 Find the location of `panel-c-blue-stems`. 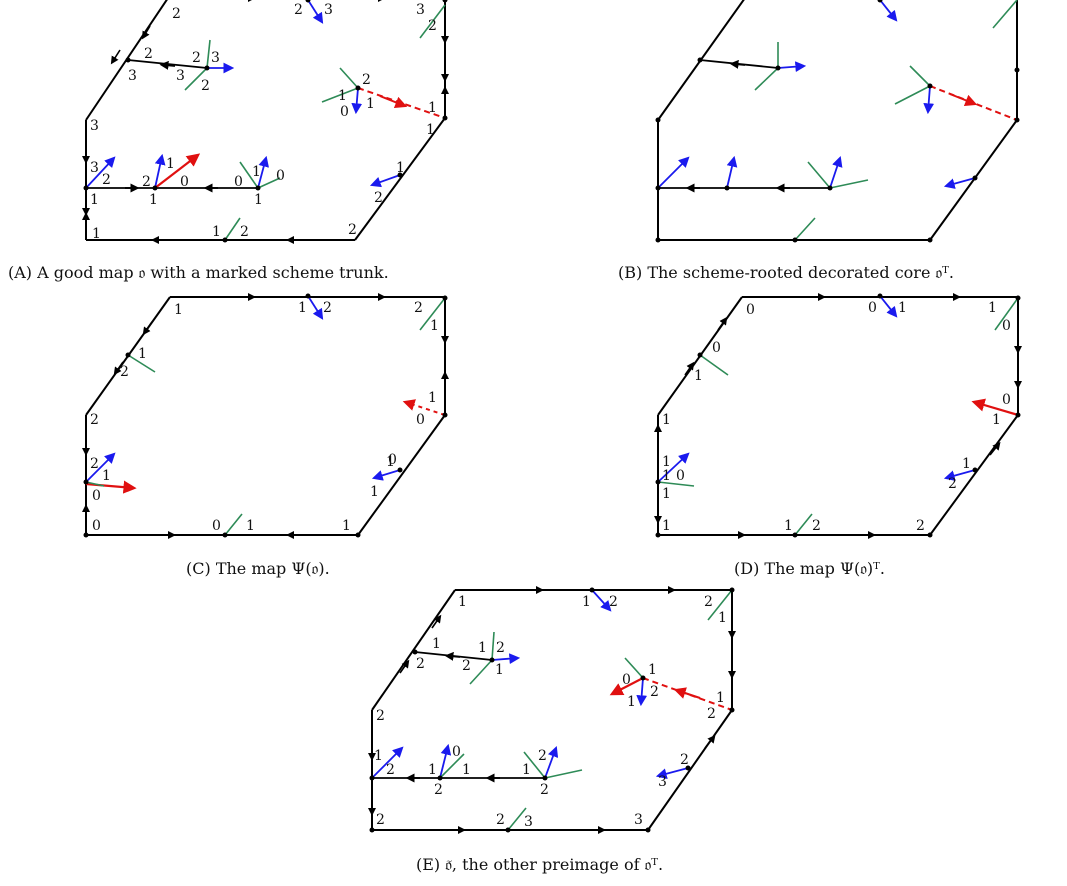

panel-c-blue-stems is located at coordinates (243, 389).